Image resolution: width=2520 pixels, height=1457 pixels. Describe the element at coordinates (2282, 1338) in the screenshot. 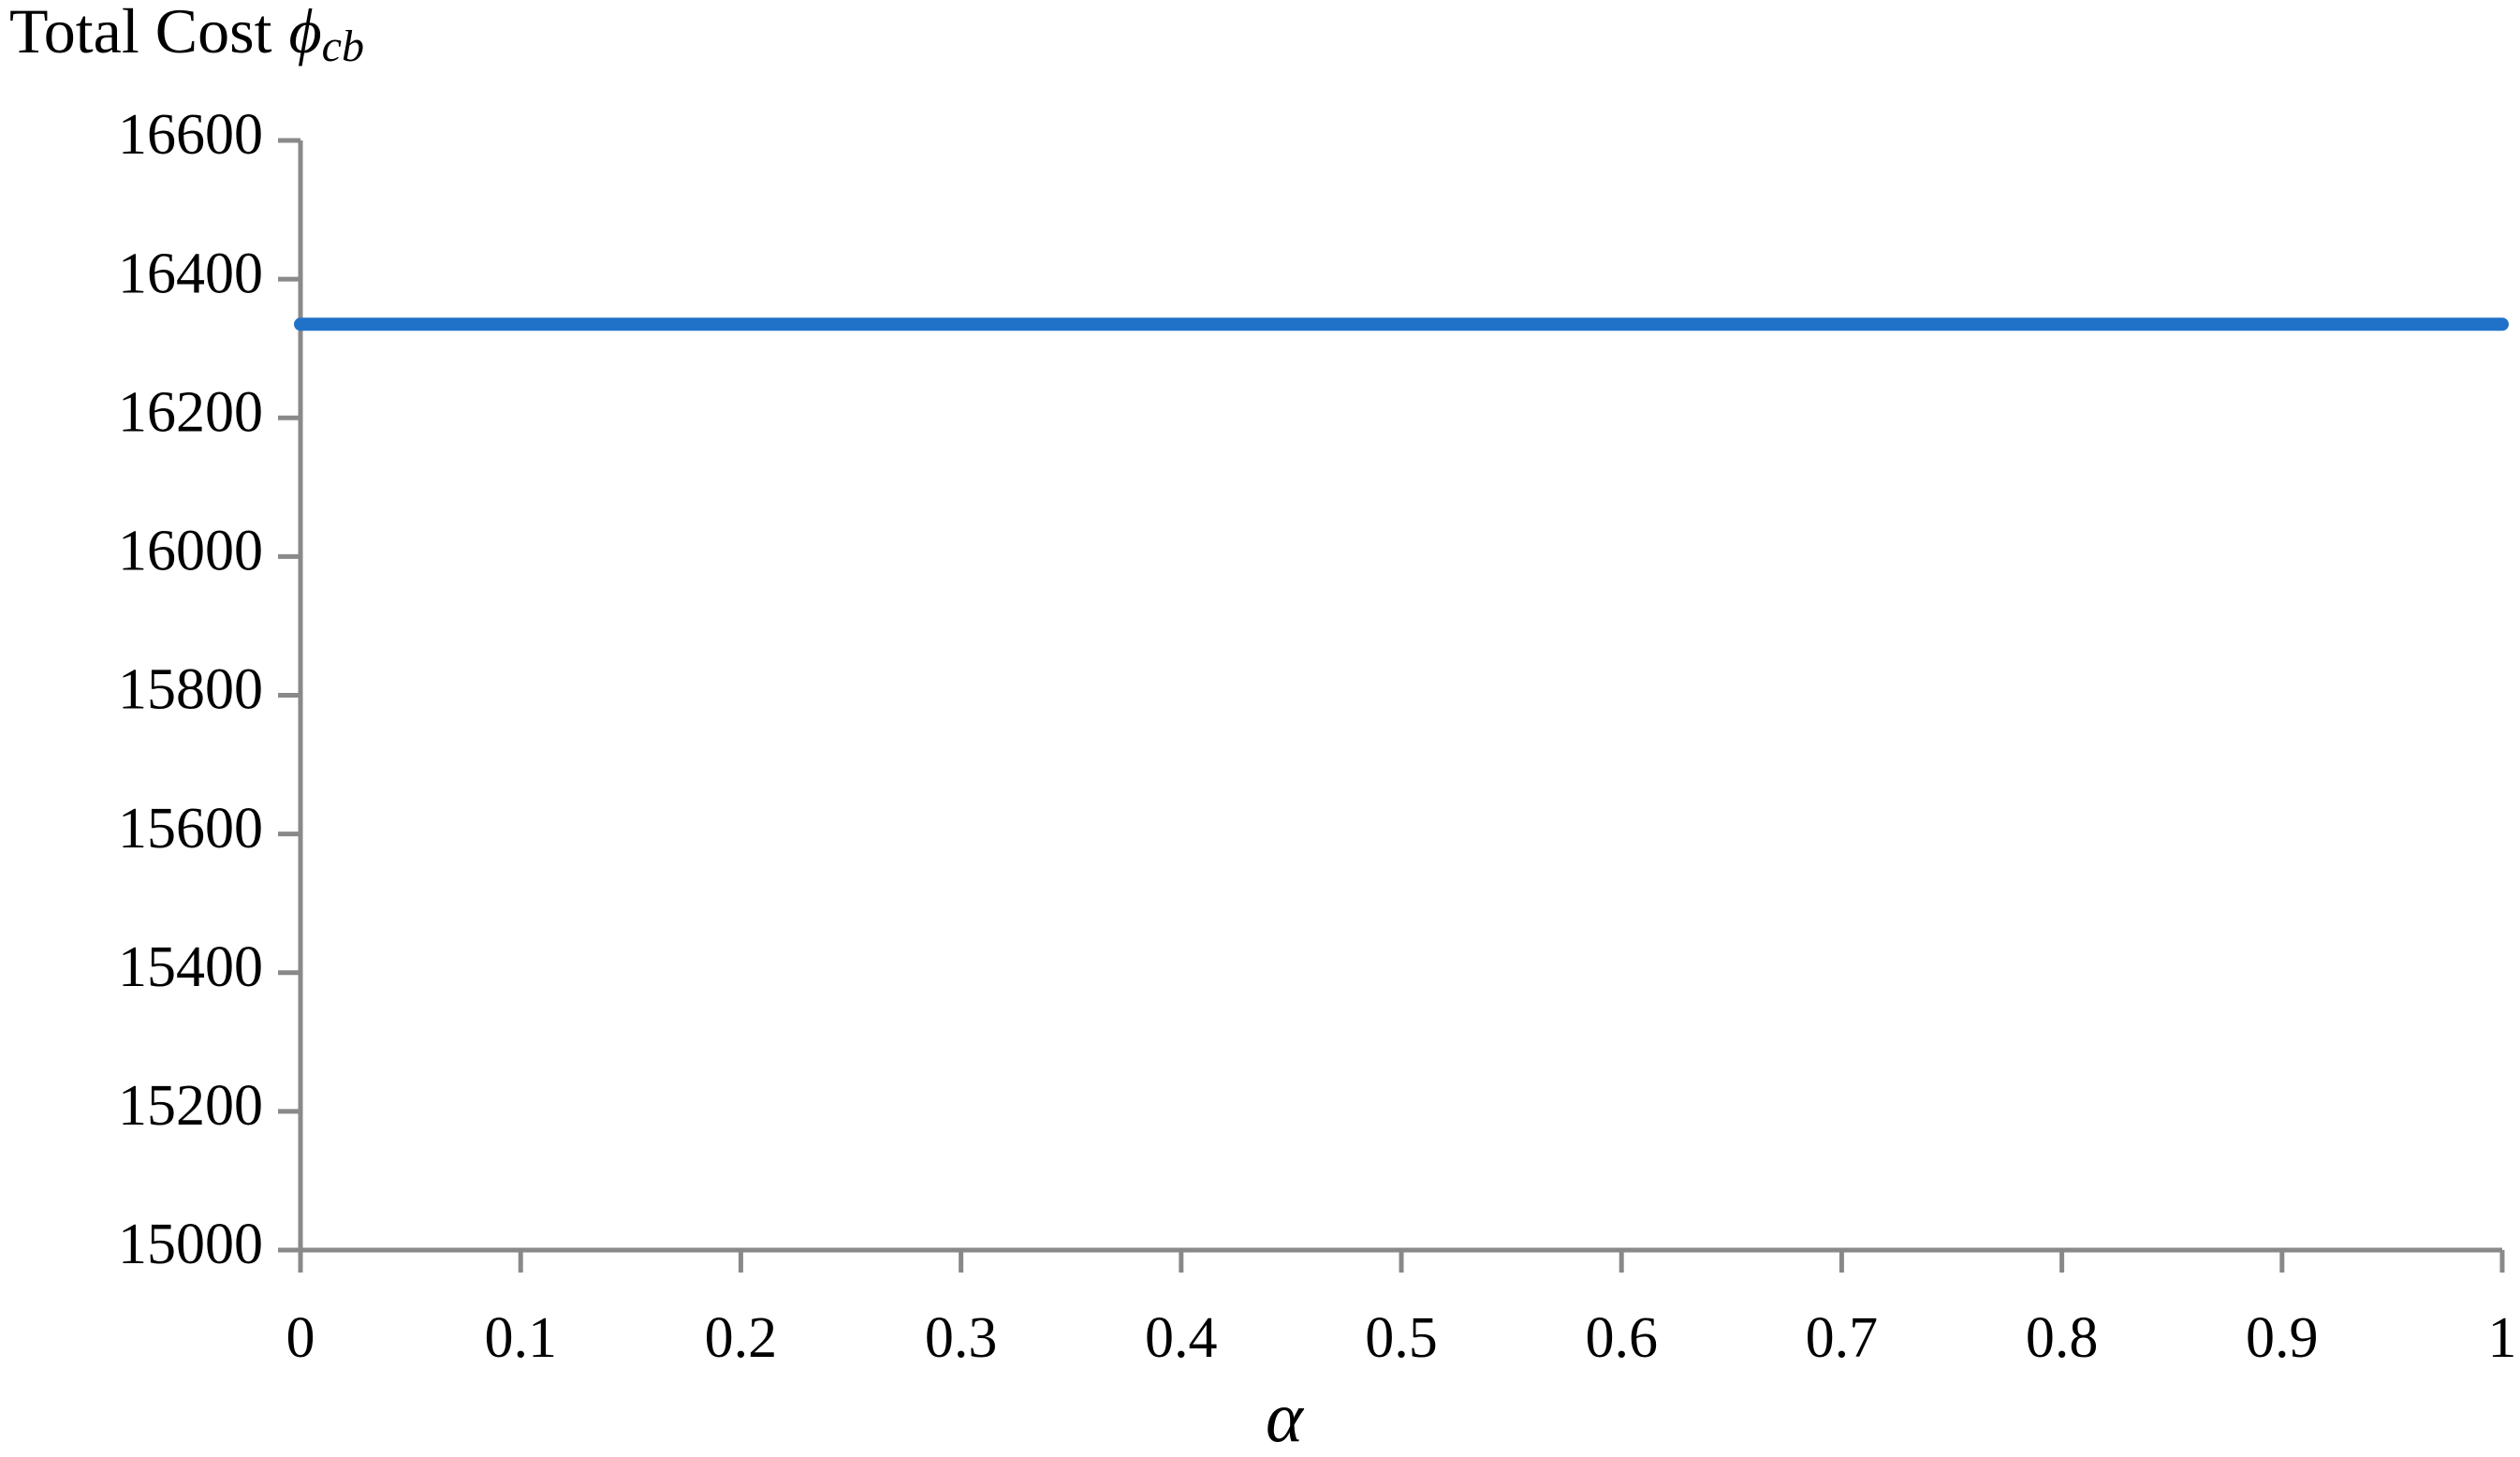

I see `x-tick-label: 0.9` at that location.